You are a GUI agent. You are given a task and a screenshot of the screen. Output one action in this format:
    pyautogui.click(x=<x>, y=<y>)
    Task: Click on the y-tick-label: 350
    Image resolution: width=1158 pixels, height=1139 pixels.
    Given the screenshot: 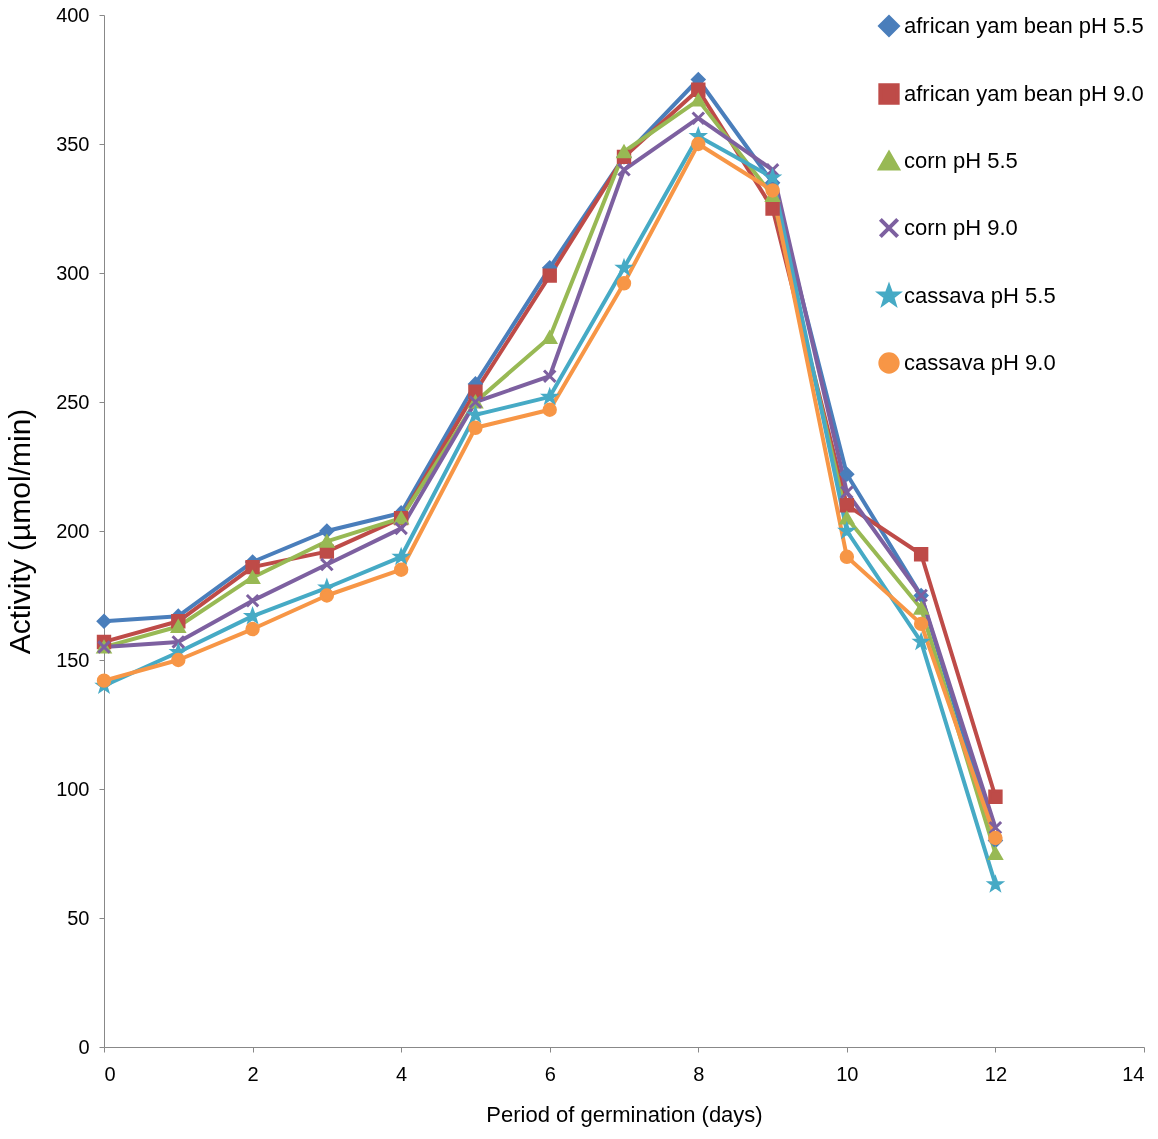 What is the action you would take?
    pyautogui.click(x=73, y=143)
    